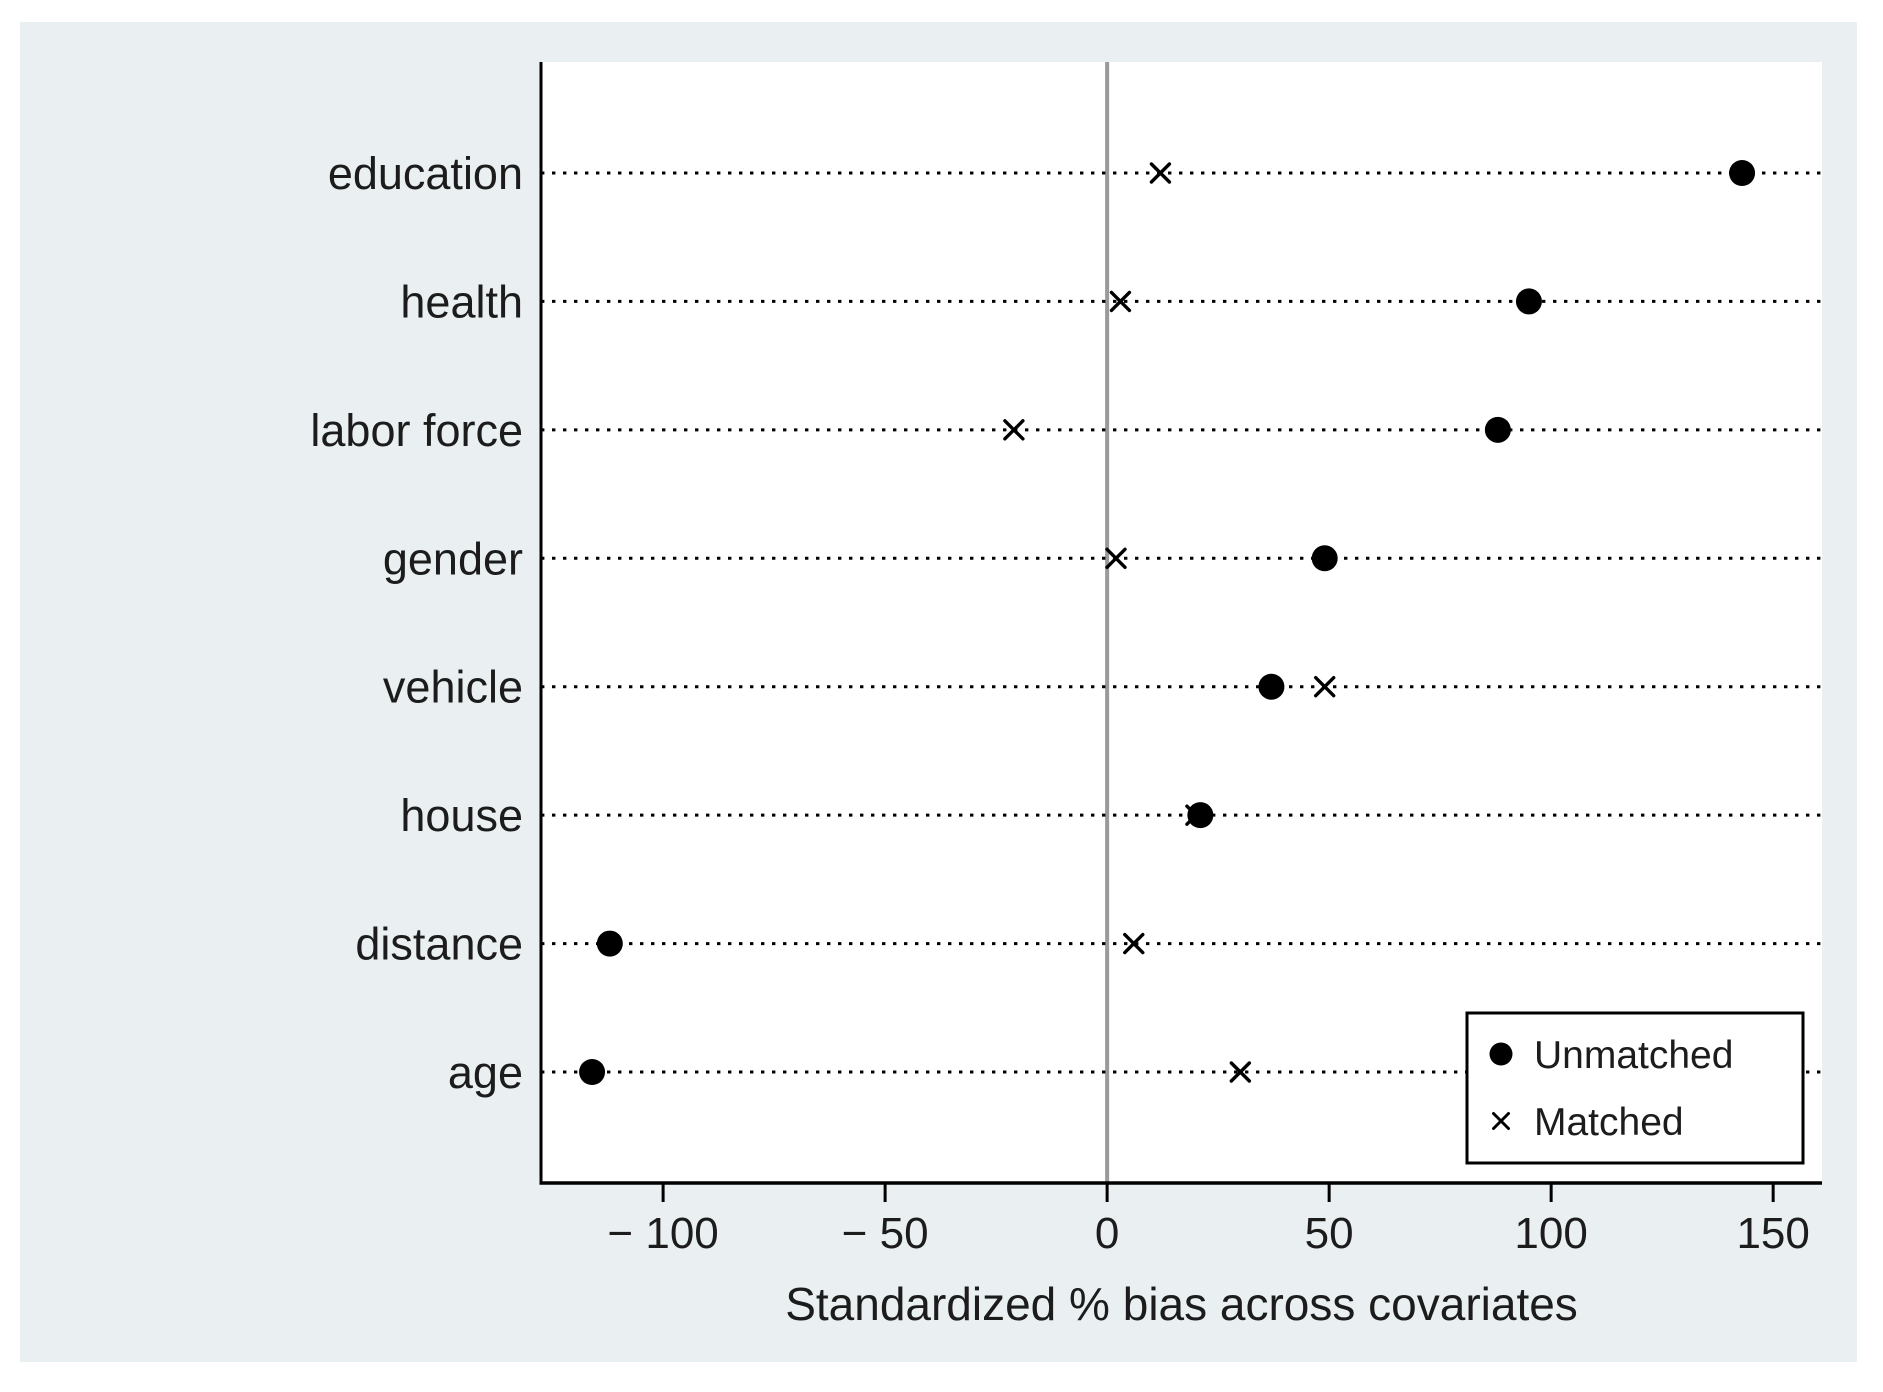 This screenshot has width=1883, height=1392. Describe the element at coordinates (1550, 1233) in the screenshot. I see `x-tick-label-100: 100` at that location.